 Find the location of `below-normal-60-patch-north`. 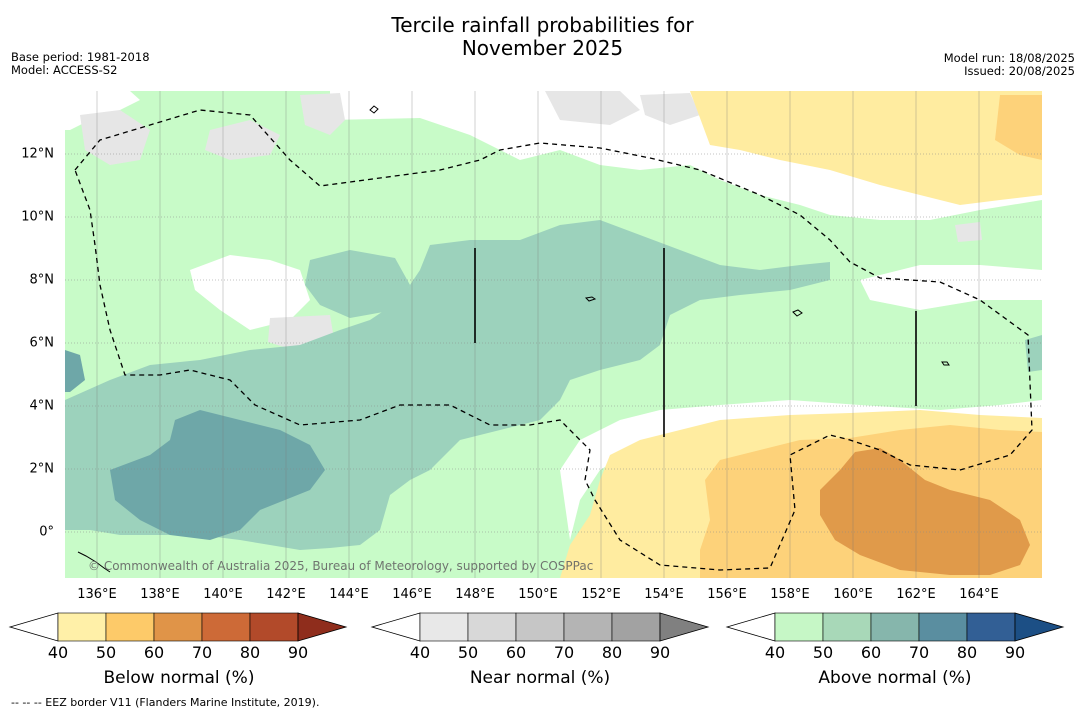

below-normal-60-patch-north is located at coordinates (1018, 127).